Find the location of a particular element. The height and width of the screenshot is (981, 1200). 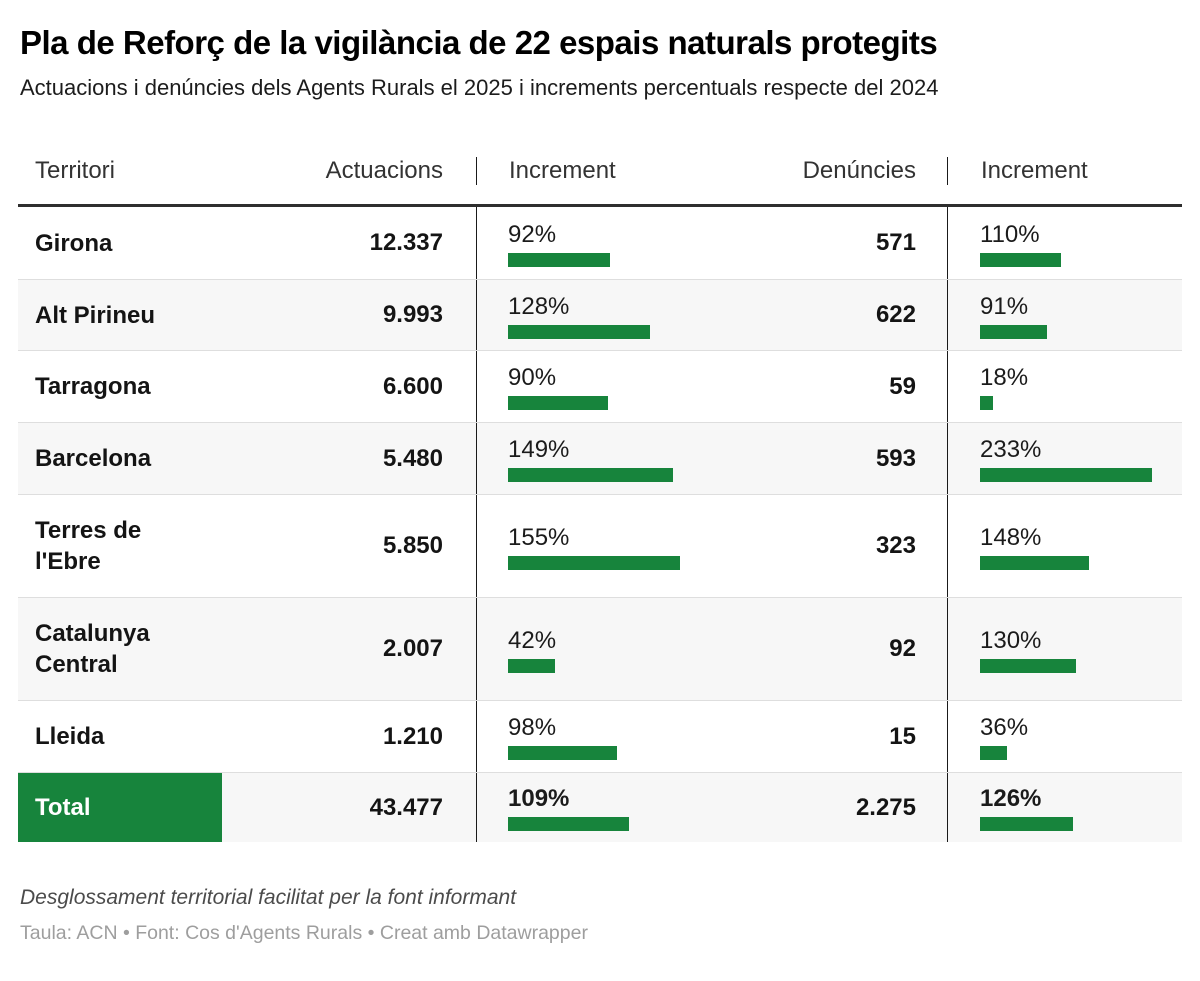

table-row: Lleida 1.210 98% 15 36% is located at coordinates (600, 736).